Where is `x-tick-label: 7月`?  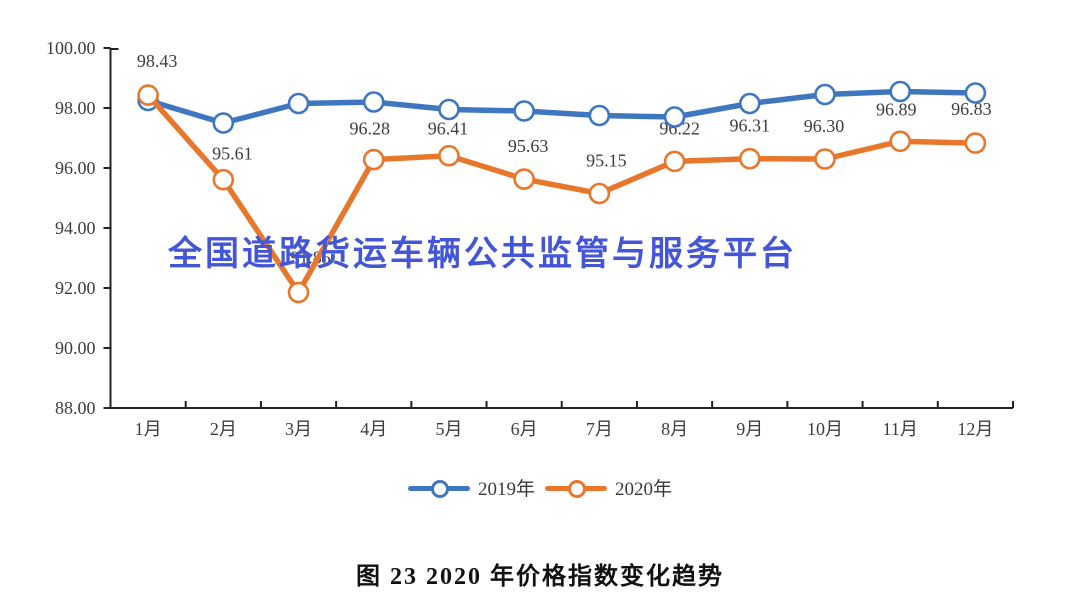 x-tick-label: 7月 is located at coordinates (599, 429).